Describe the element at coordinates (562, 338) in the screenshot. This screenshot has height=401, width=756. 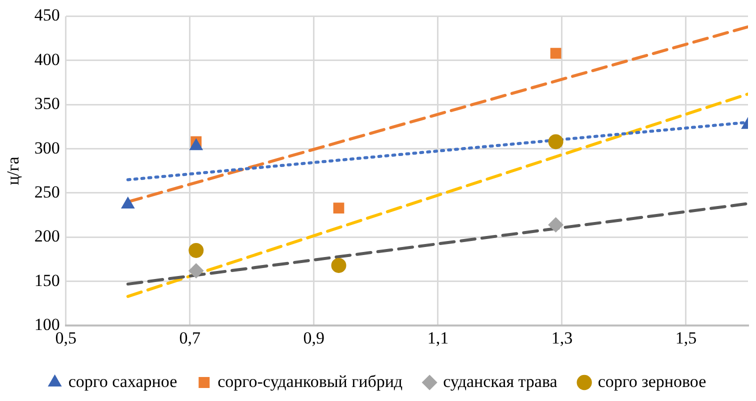
I see `x-tick-label: 1,3` at that location.